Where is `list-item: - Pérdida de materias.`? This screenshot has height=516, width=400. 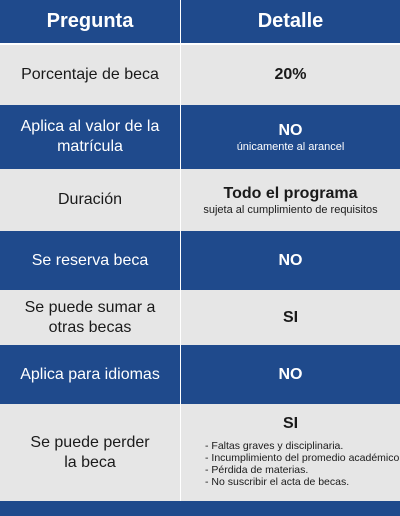 list-item: - Pérdida de materias. is located at coordinates (257, 470).